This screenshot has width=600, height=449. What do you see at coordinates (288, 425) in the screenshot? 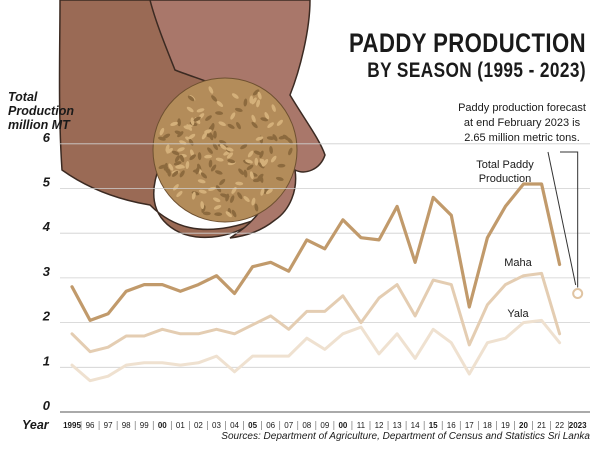
I see `x-tick-label: 07` at bounding box center [288, 425].